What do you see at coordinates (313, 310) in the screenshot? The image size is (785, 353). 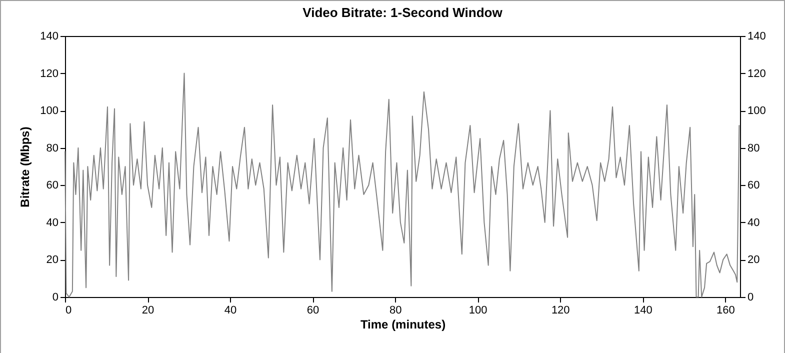 I see `x-tick-label: 60` at bounding box center [313, 310].